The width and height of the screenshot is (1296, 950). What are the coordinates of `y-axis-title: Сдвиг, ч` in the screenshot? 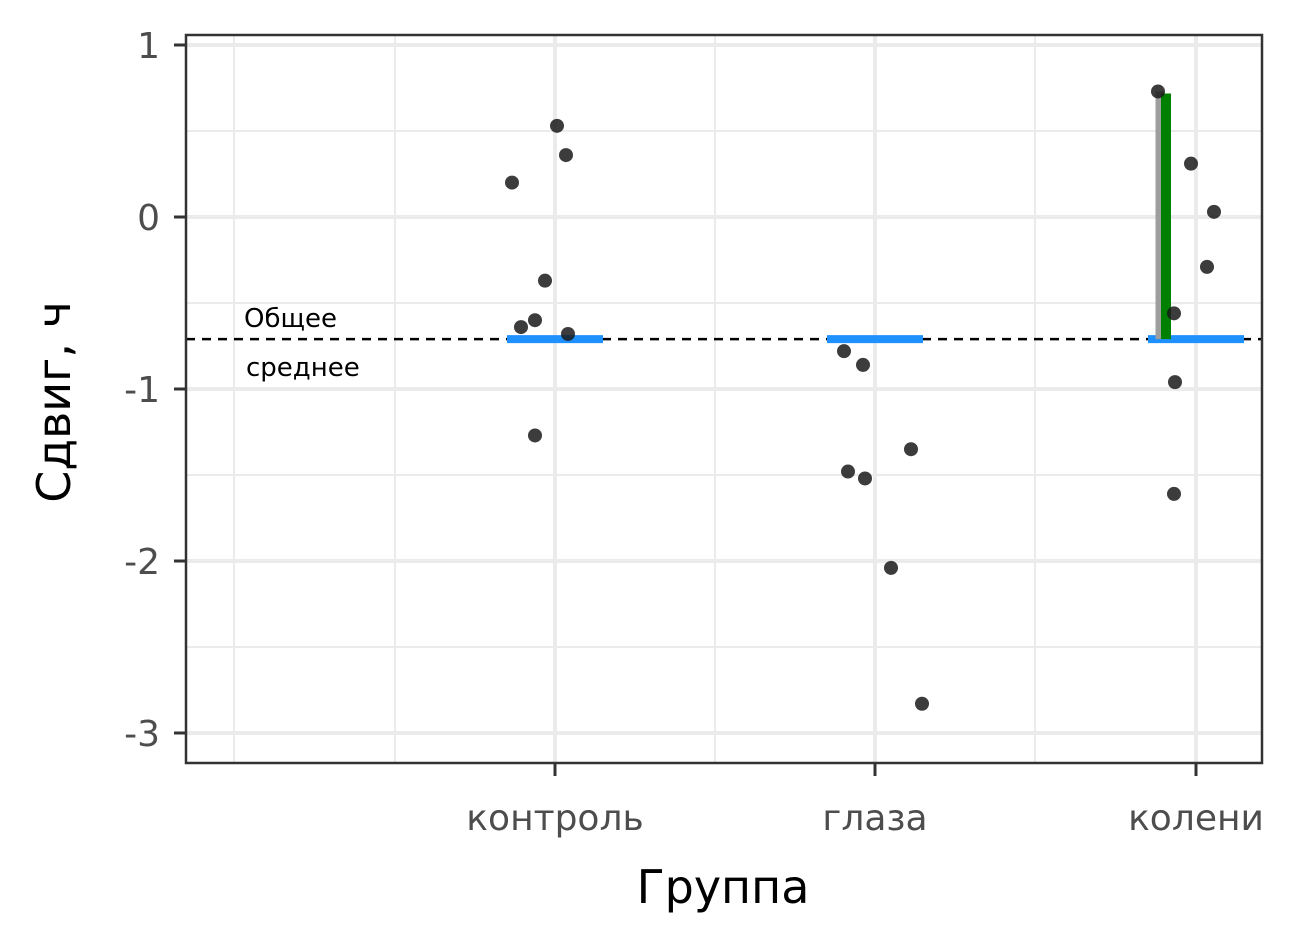 It's located at (54, 402).